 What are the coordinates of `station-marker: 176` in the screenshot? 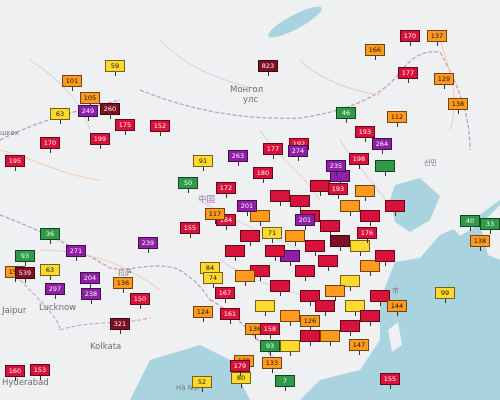 It's located at (367, 235).